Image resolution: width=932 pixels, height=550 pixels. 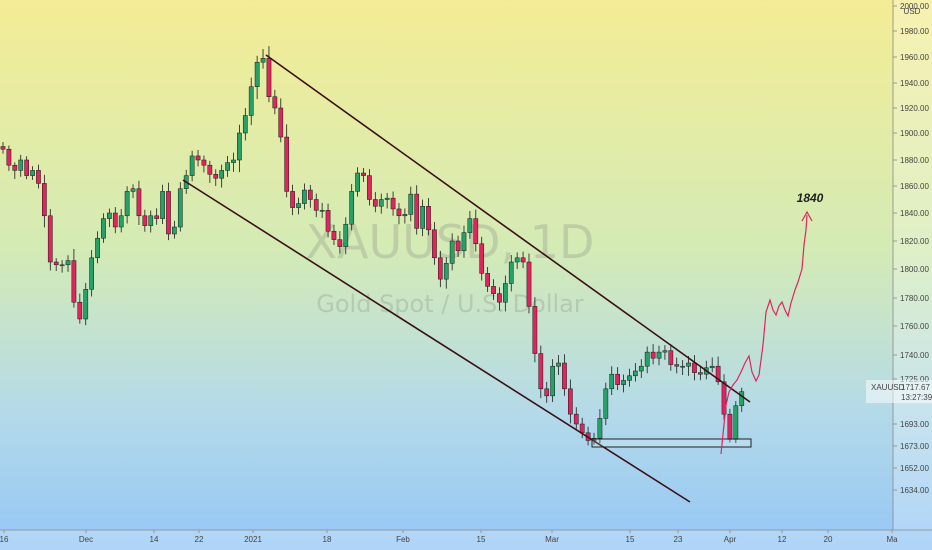 What do you see at coordinates (86, 539) in the screenshot?
I see `x-tick-label: Dec` at bounding box center [86, 539].